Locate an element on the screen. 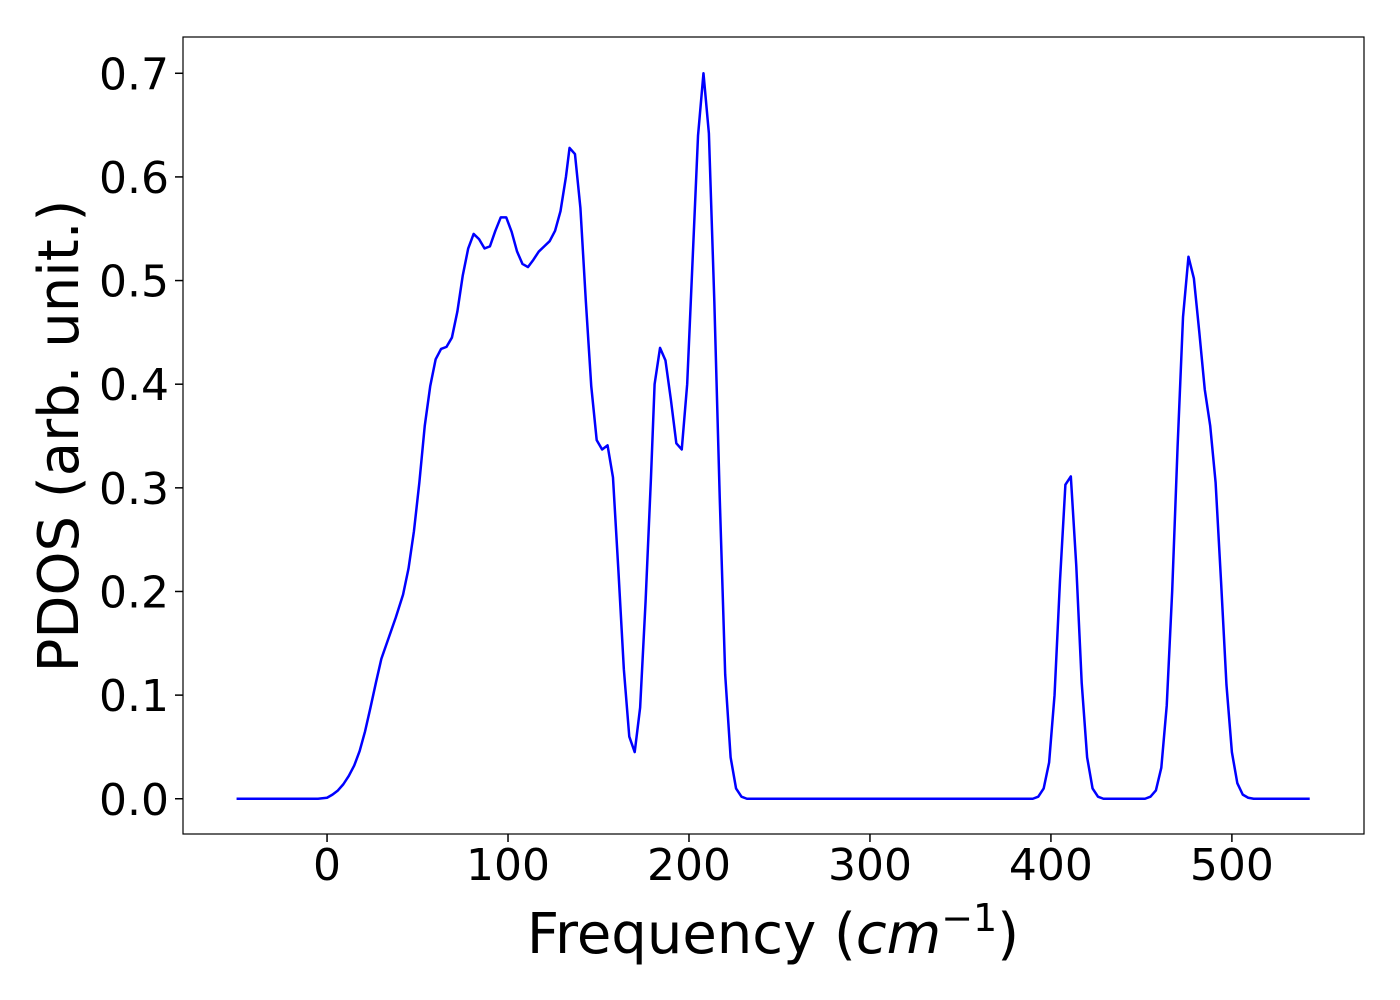 This screenshot has width=1400, height=1000. x-axis-label: Frequency (cm−1) is located at coordinates (773, 931).